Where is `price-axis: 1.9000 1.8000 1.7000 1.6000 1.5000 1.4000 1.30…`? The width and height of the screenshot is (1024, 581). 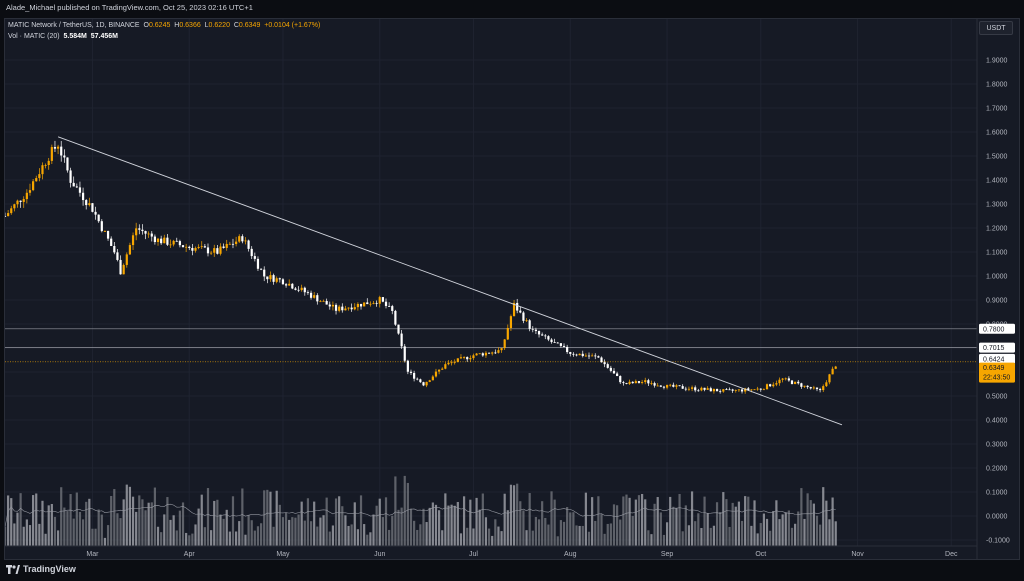
price-axis: 1.9000 1.8000 1.7000 1.6000 1.5000 1.4000 1.30… is located at coordinates (997, 289).